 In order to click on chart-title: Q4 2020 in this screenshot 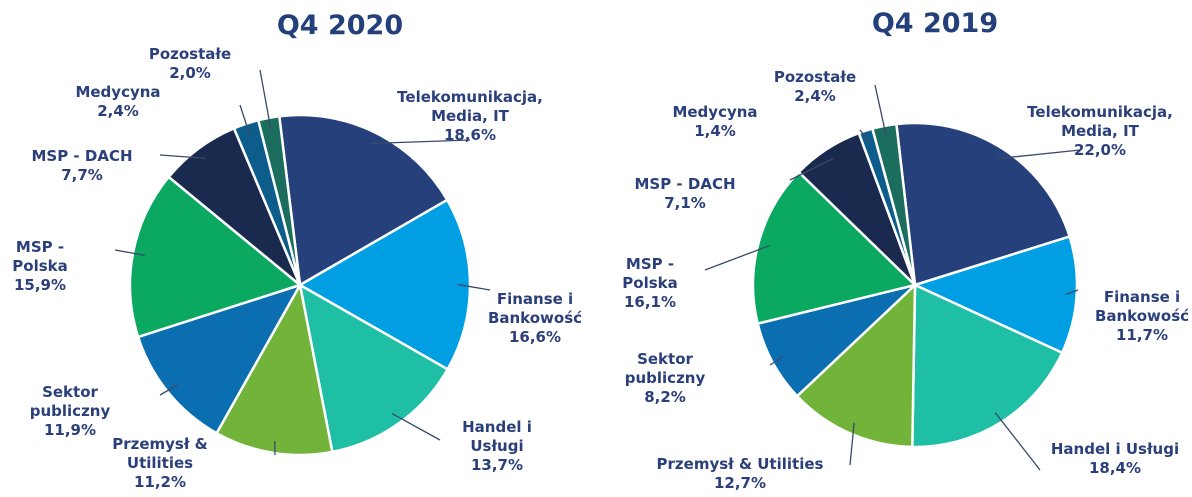, I will do `click(340, 25)`.